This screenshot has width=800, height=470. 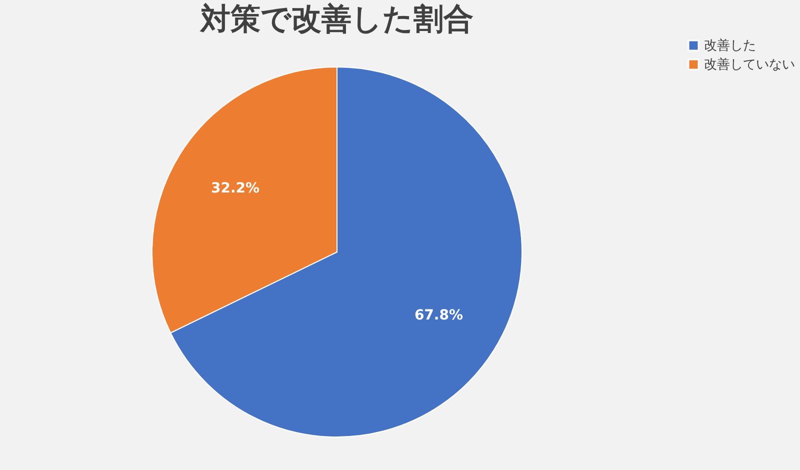 I want to click on chart-title: 対策で改善した割合, so click(x=337, y=19).